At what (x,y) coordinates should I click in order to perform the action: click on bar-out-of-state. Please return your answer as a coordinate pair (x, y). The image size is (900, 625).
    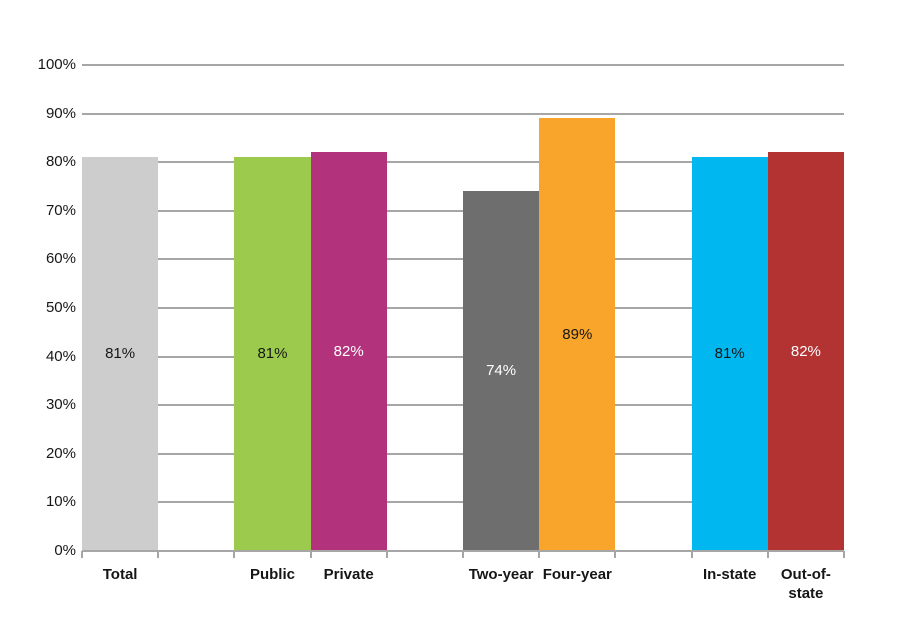
    Looking at the image, I should click on (805, 351).